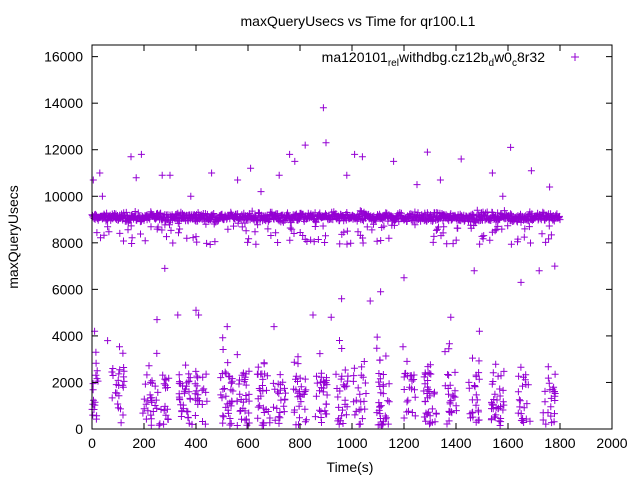 This screenshot has width=640, height=480. Describe the element at coordinates (67, 289) in the screenshot. I see `y-tick-label: 6000` at that location.